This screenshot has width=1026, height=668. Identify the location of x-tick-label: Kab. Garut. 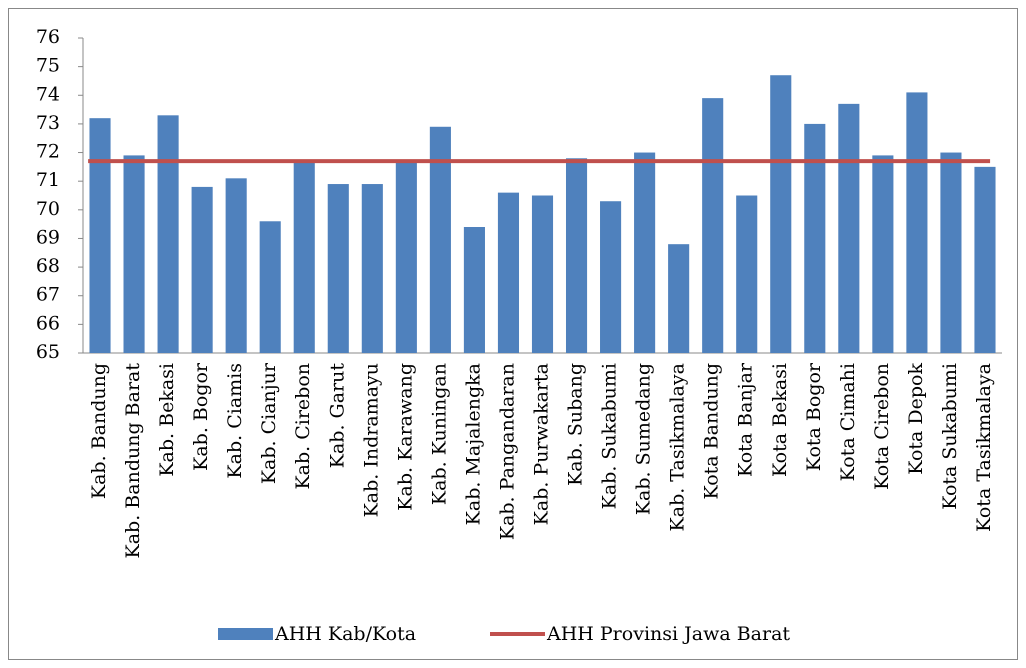
(337, 416).